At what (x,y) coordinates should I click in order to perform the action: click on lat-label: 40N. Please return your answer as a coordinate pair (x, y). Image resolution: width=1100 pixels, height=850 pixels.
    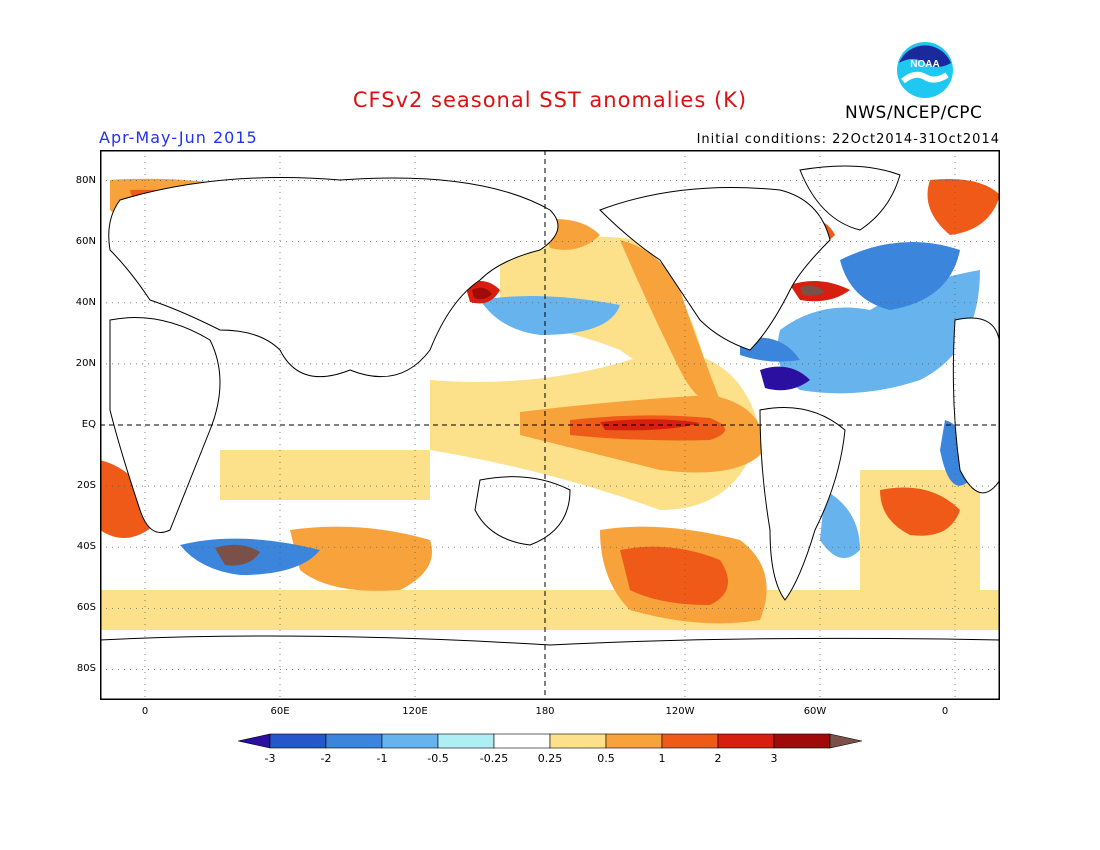
    Looking at the image, I should click on (85, 302).